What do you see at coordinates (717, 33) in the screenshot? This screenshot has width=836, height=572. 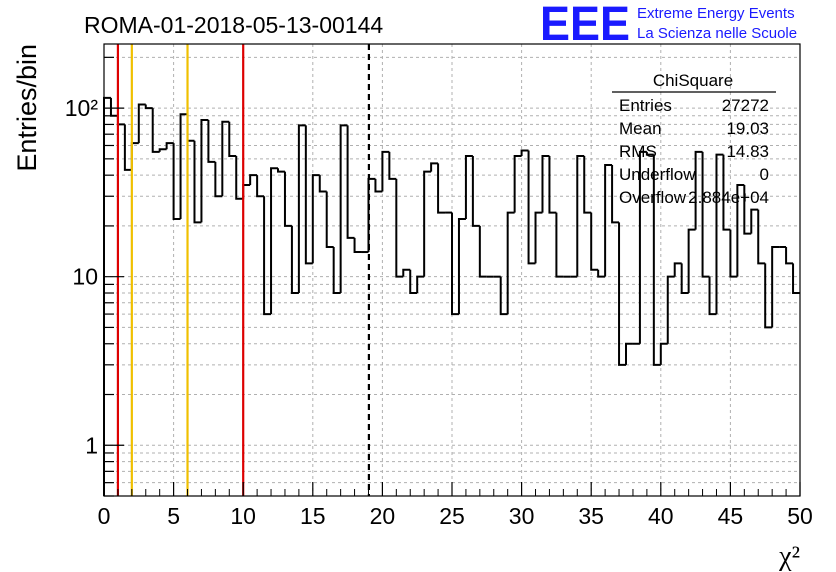 I see `logo-line-2: La Scienza nelle Scuole` at bounding box center [717, 33].